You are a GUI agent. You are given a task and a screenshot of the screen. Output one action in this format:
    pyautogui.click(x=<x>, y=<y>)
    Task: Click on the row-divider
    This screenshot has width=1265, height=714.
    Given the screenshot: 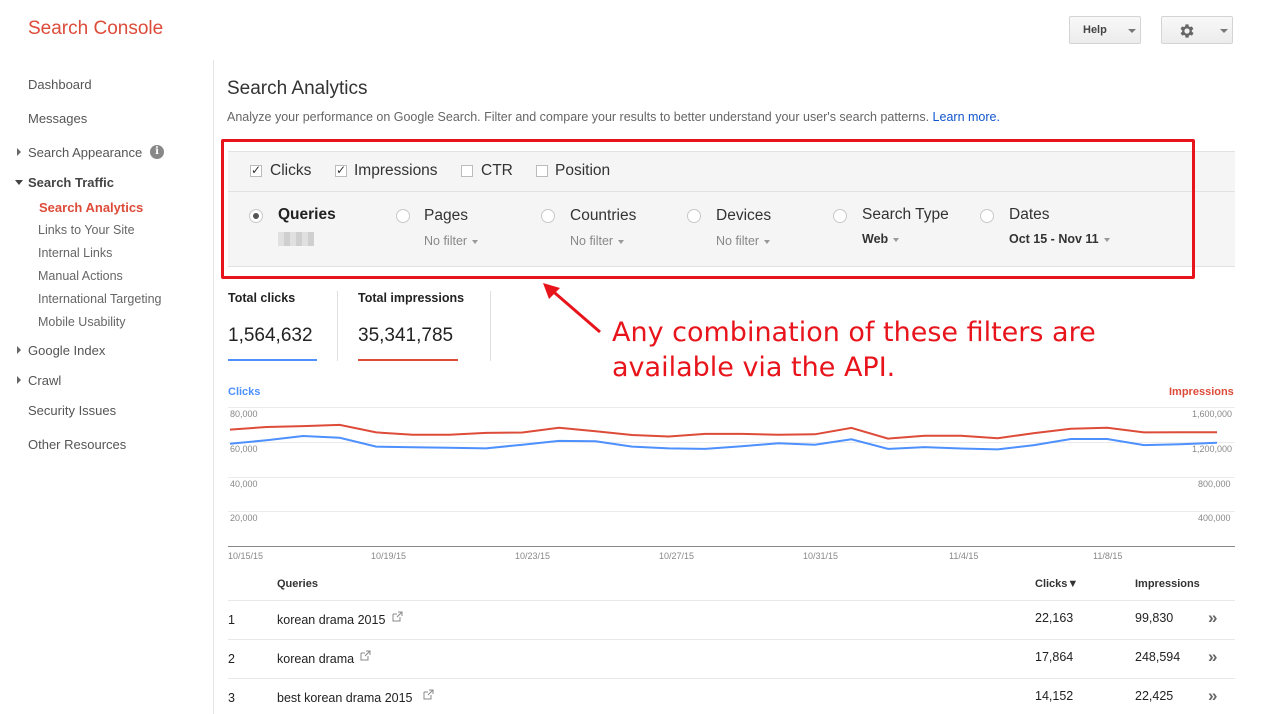 What is the action you would take?
    pyautogui.click(x=731, y=639)
    